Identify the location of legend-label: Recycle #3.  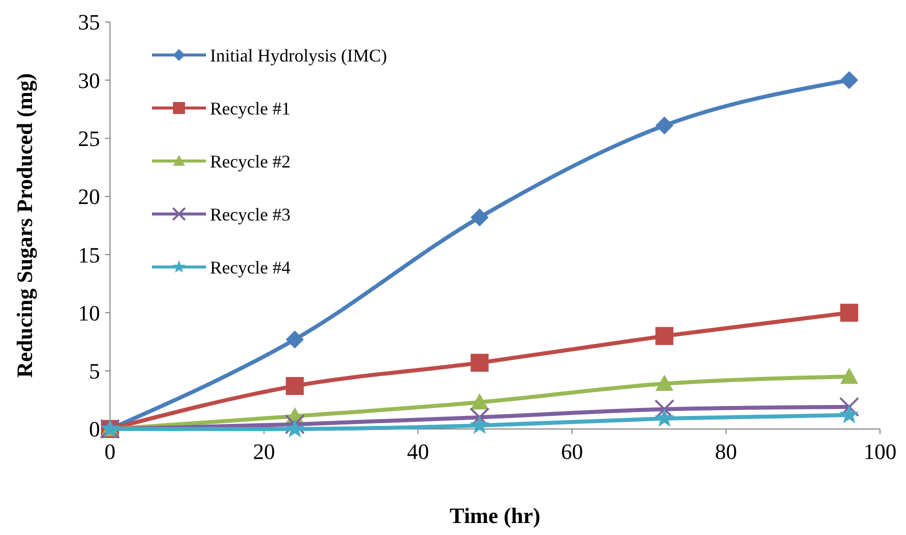
(250, 214).